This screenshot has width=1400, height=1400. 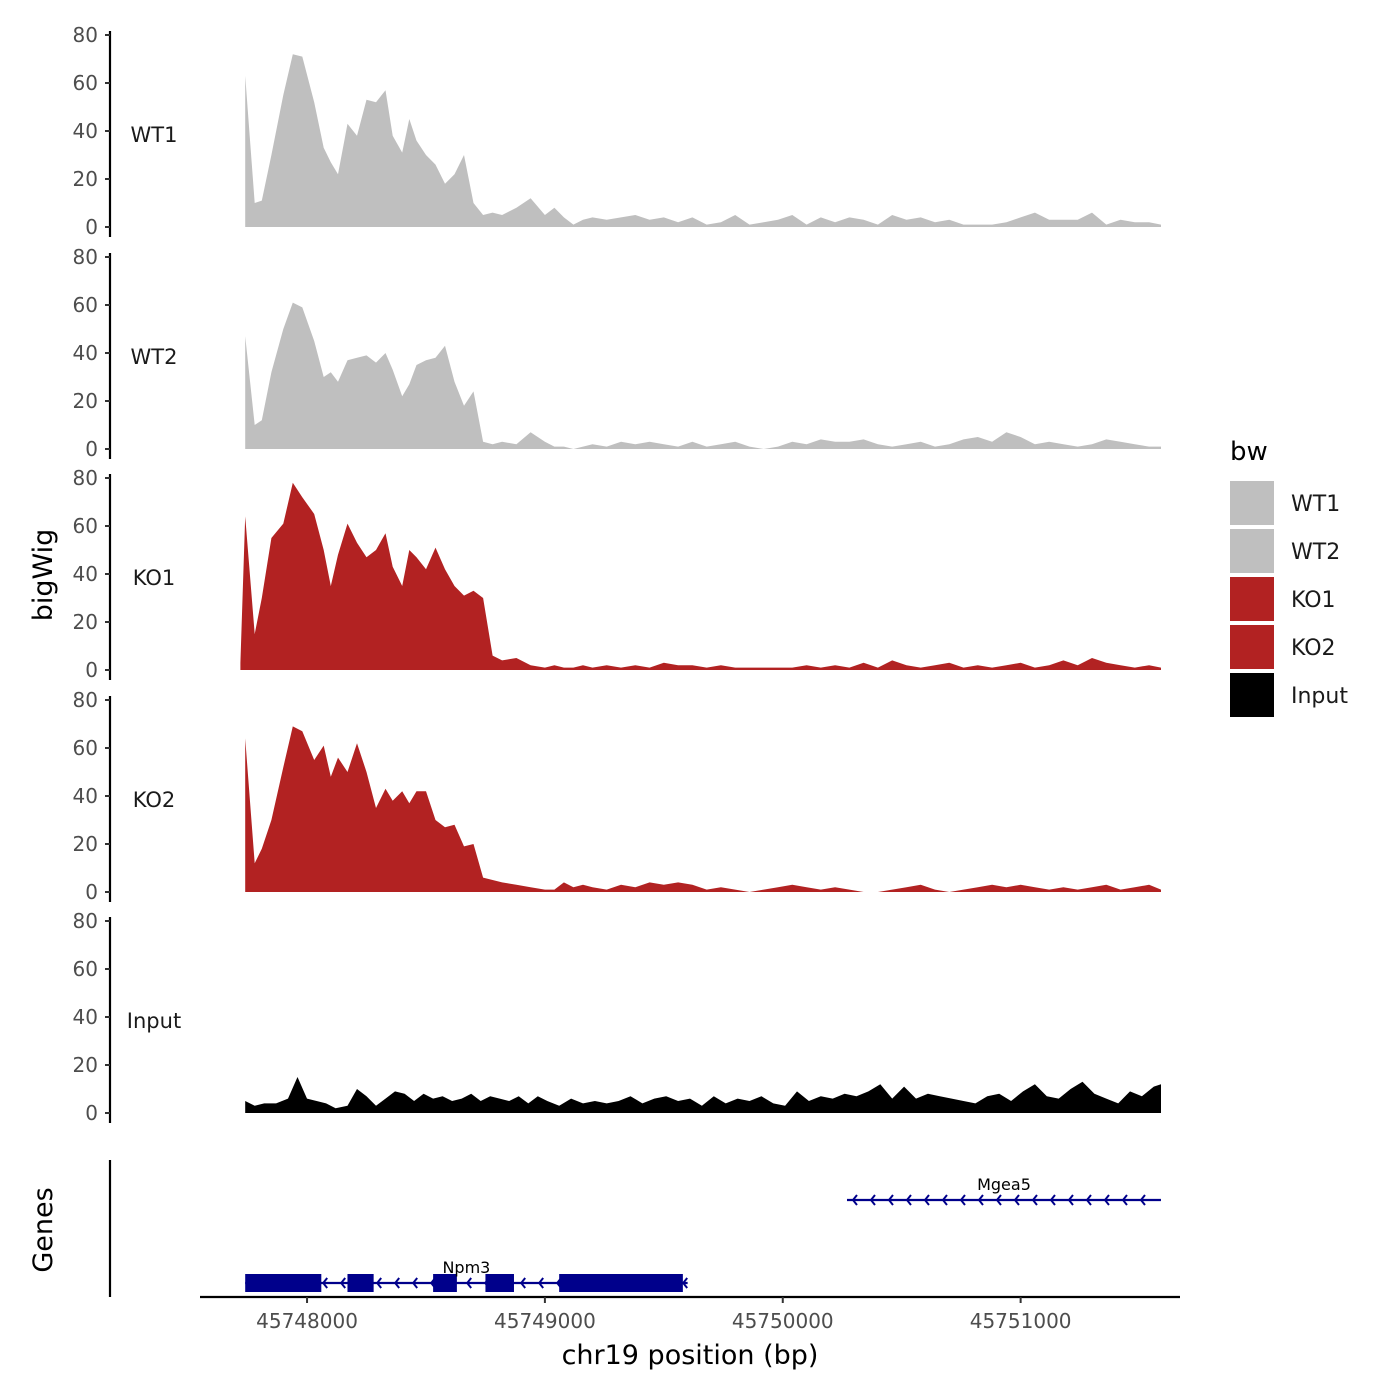 What do you see at coordinates (1313, 648) in the screenshot?
I see `legend-label: KO2` at bounding box center [1313, 648].